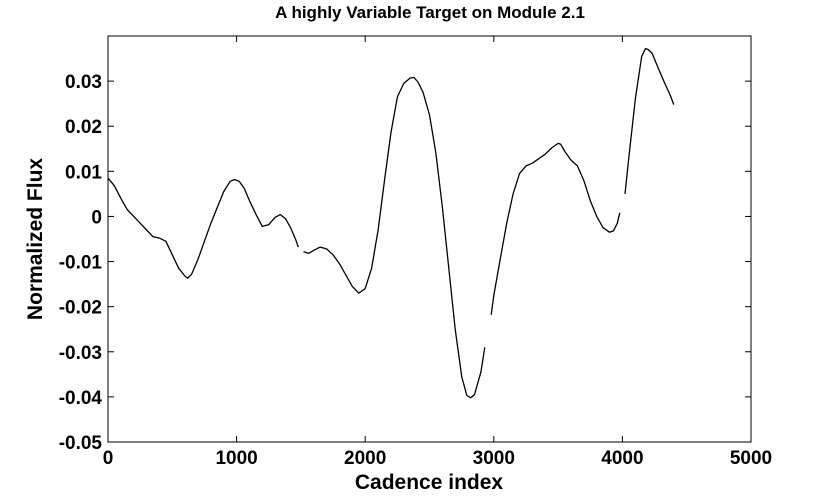 The image size is (830, 499). Describe the element at coordinates (365, 458) in the screenshot. I see `x-tick-label: 2000` at that location.